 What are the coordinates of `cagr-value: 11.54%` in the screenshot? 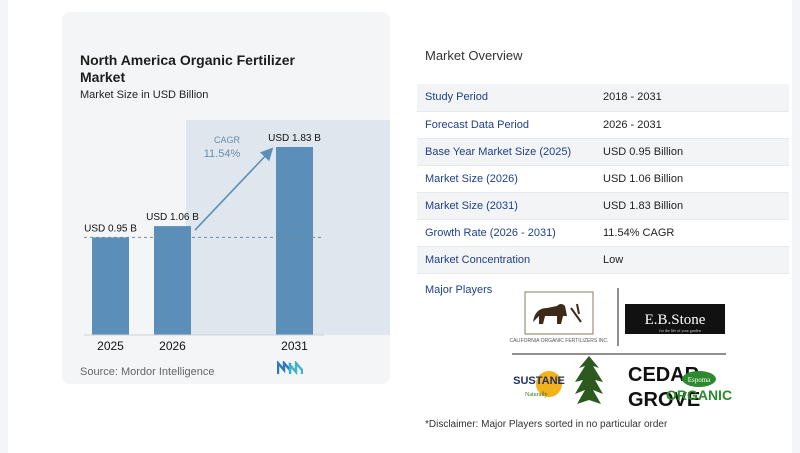 It's located at (222, 154).